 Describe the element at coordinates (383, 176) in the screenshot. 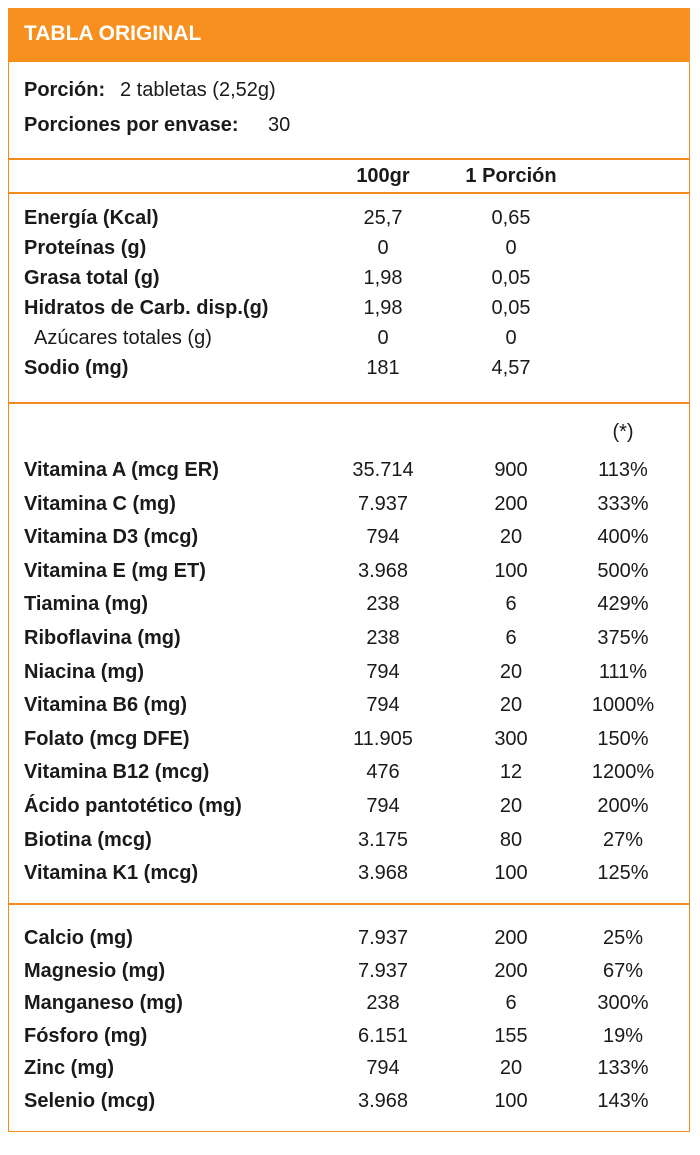

I see `column-header: 100gr` at that location.